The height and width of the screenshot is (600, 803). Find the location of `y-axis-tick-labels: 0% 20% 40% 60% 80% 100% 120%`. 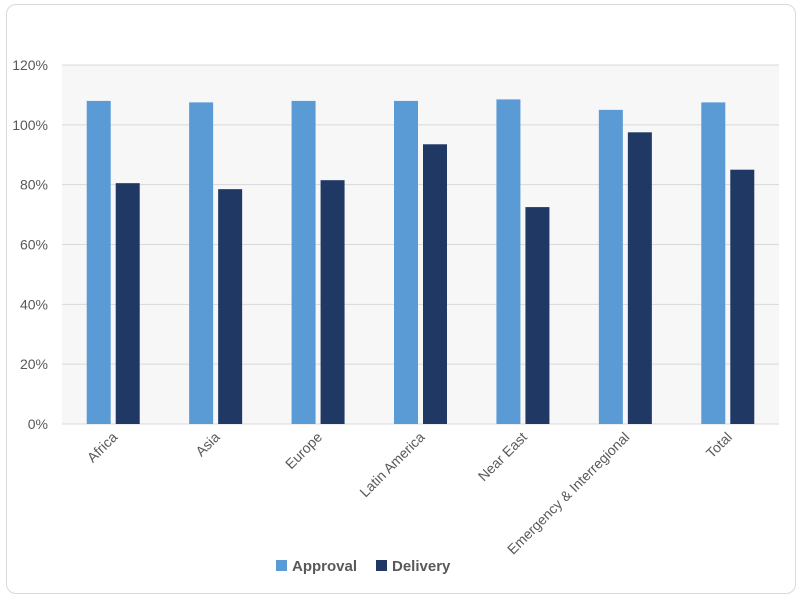

y-axis-tick-labels: 0% 20% 40% 60% 80% 100% 120% is located at coordinates (30, 244).